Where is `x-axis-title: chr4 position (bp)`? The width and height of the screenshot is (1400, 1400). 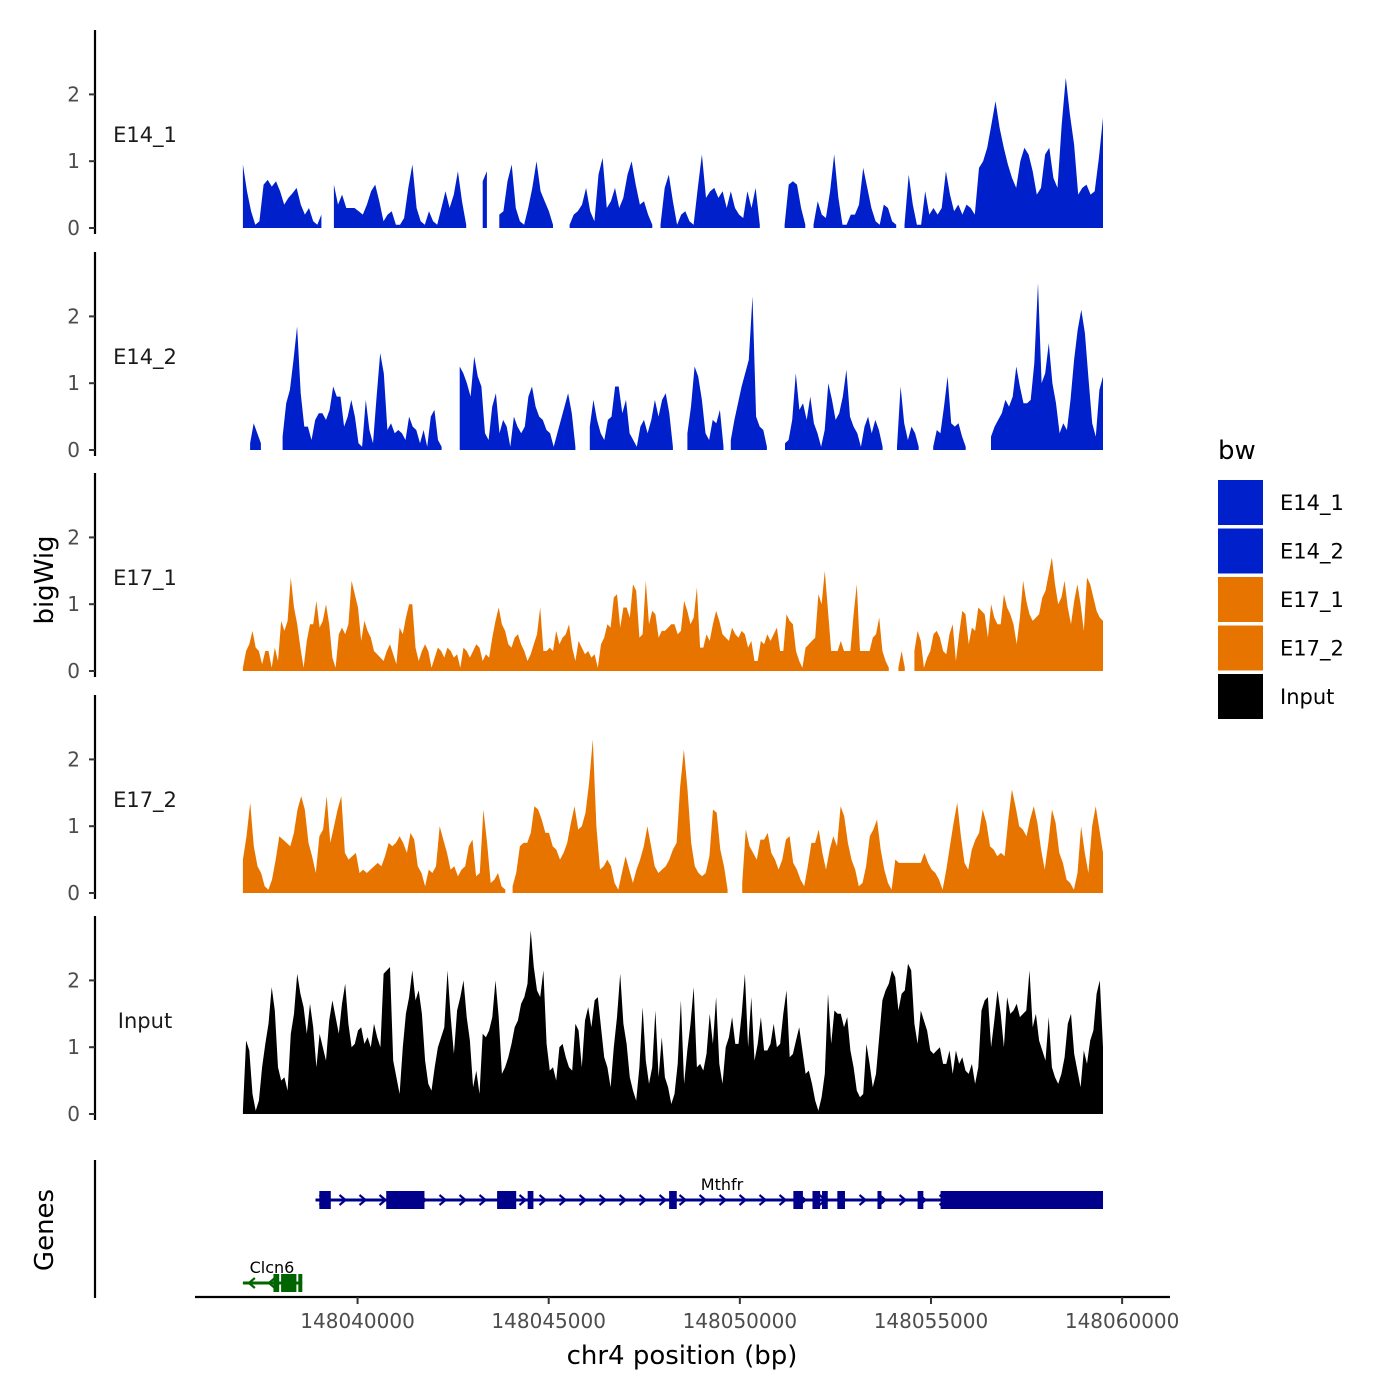 x-axis-title: chr4 position (bp) is located at coordinates (682, 1356).